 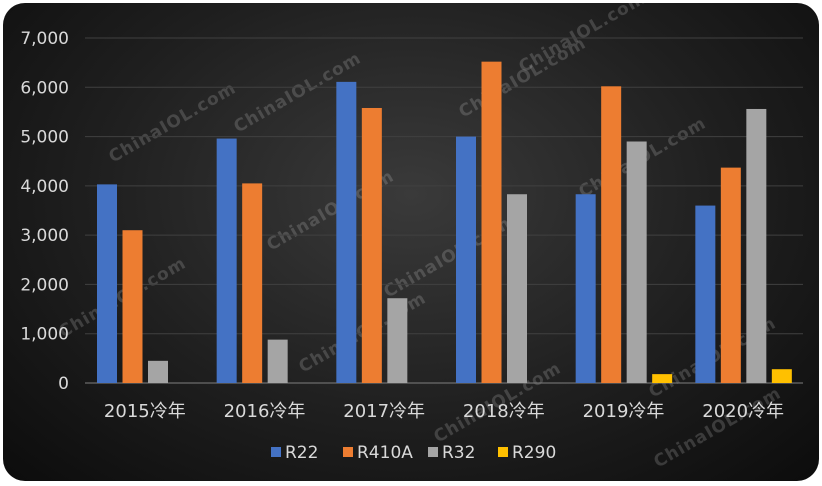 What do you see at coordinates (44, 335) in the screenshot?
I see `y-tick-label: 1,000` at bounding box center [44, 335].